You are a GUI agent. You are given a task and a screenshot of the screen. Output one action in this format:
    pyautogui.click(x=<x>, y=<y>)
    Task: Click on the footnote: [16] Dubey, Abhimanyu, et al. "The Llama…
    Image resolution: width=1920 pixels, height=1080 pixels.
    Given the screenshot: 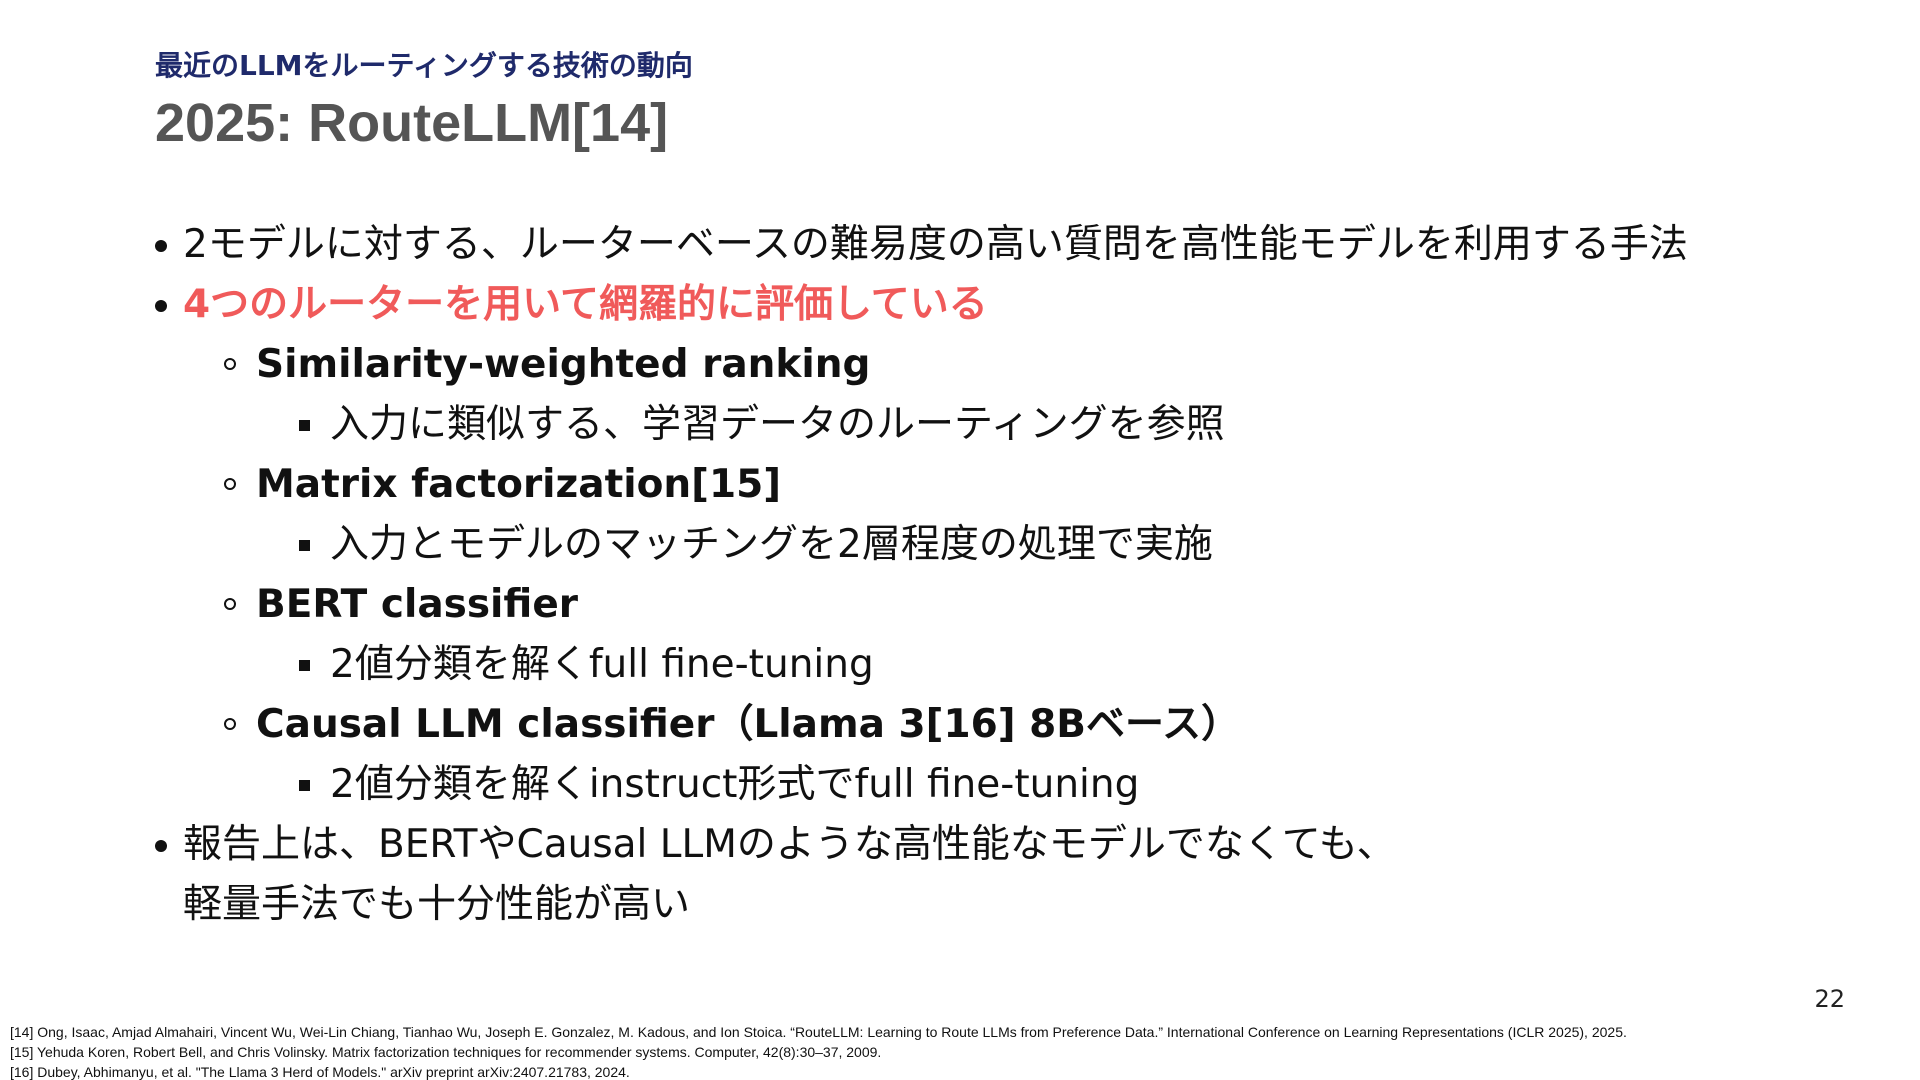 What is the action you would take?
    pyautogui.click(x=320, y=1072)
    